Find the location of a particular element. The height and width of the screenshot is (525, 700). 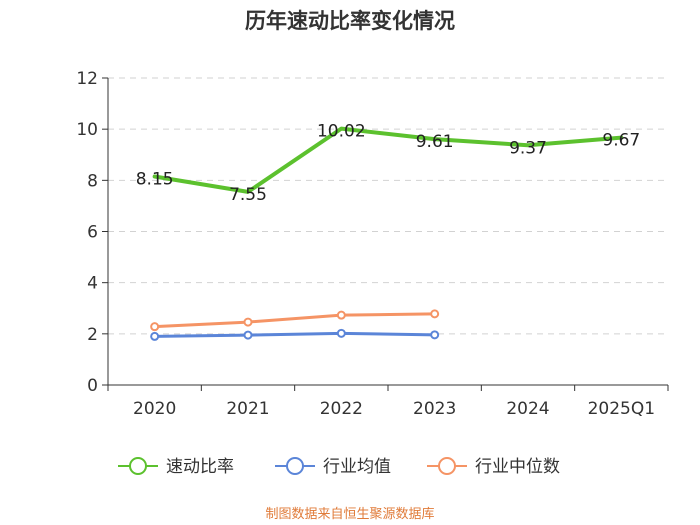

legend-item-industry-median: 行业中位数 is located at coordinates (493, 467).